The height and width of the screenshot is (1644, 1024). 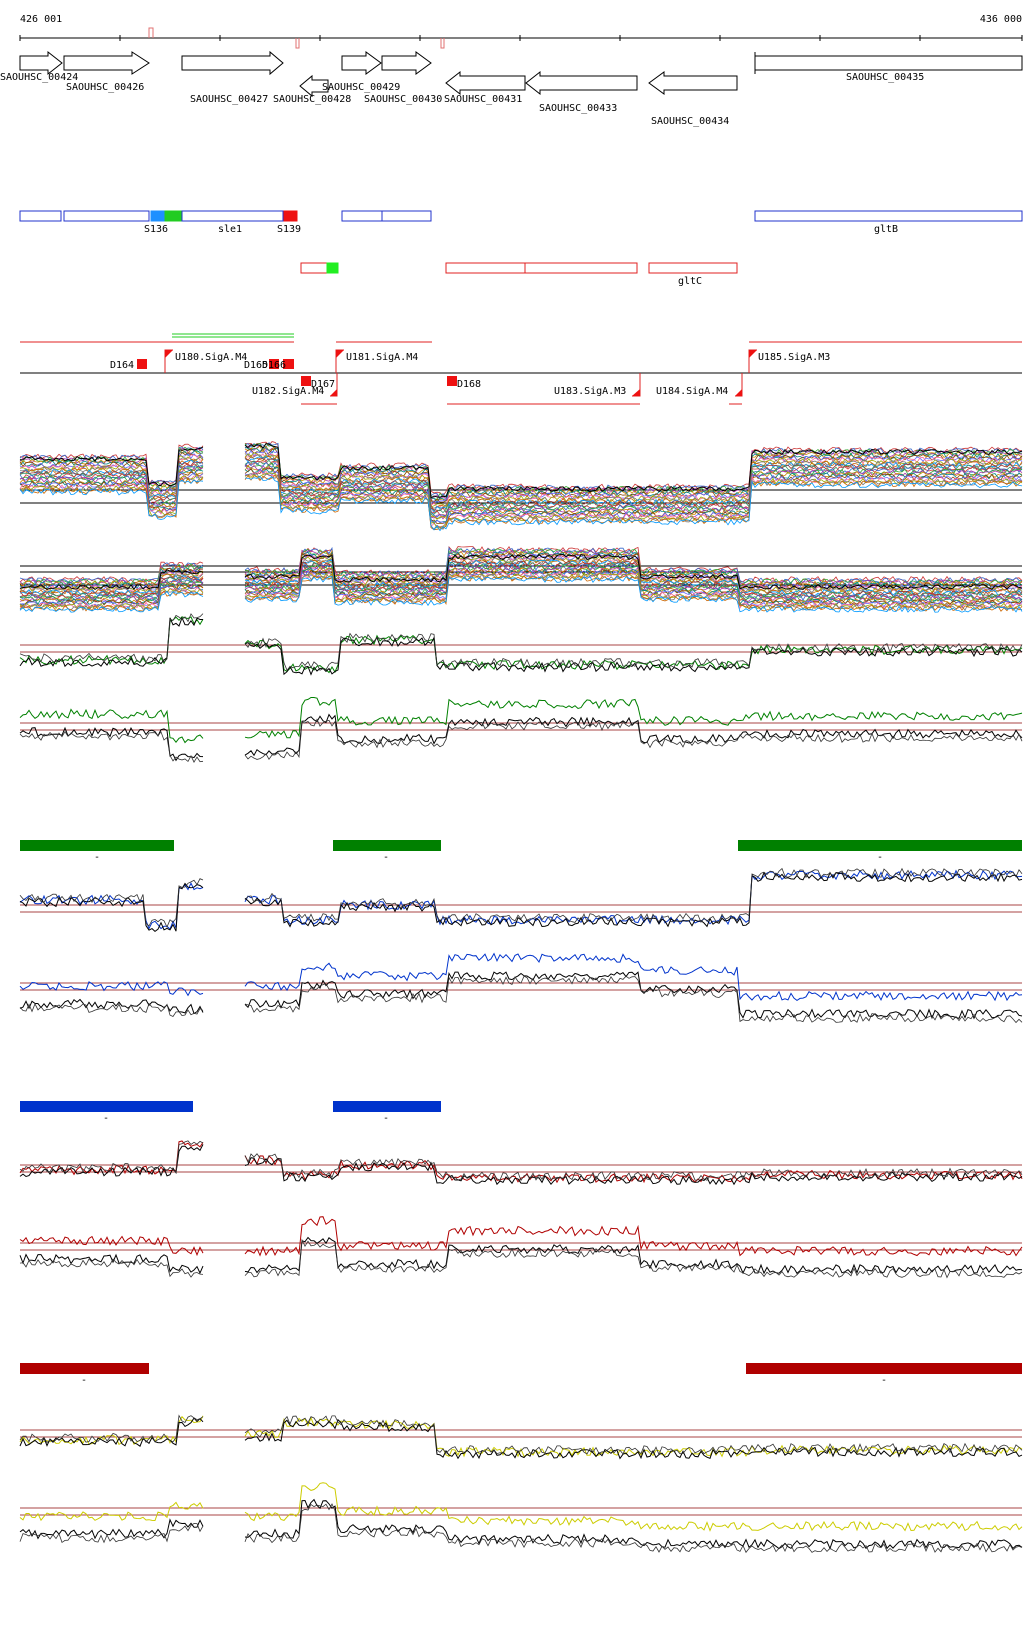 I want to click on promoter-label: U182.SigA.M4, so click(x=288, y=391).